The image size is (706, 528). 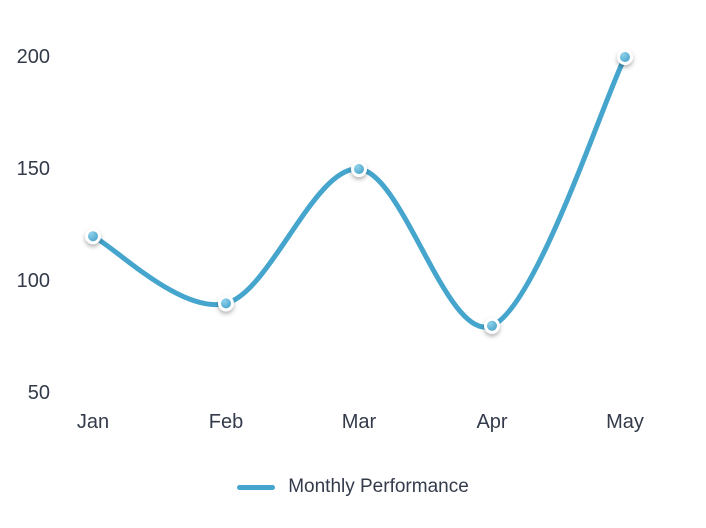 What do you see at coordinates (625, 57) in the screenshot?
I see `data-point-may` at bounding box center [625, 57].